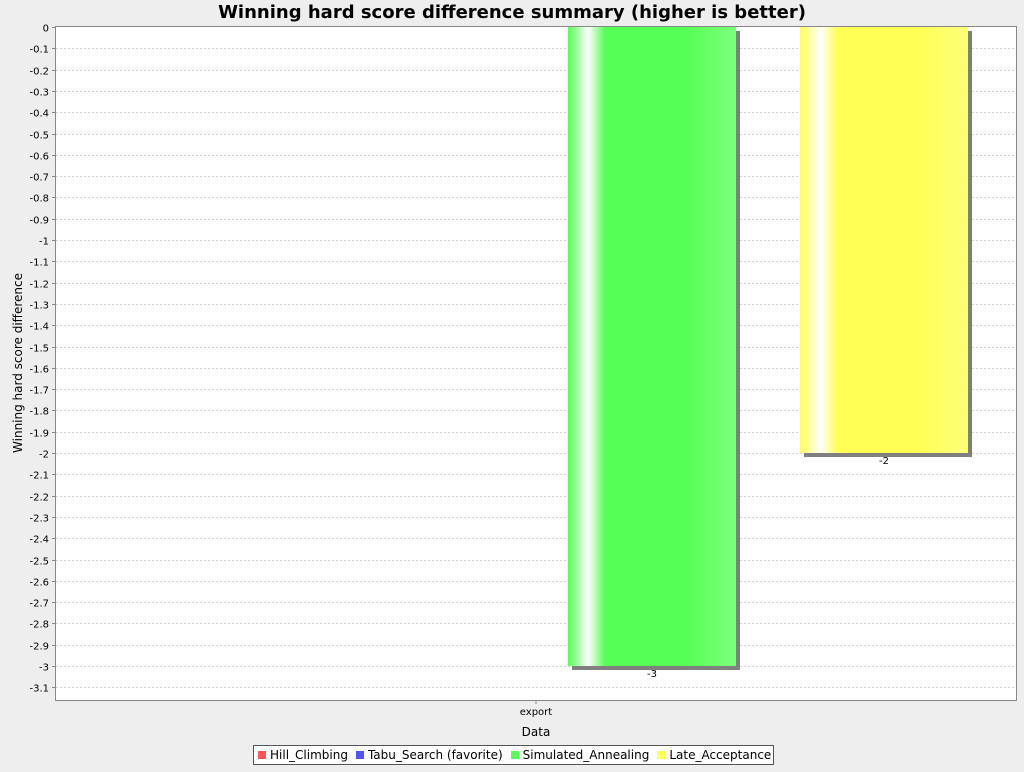 This screenshot has width=1024, height=772. What do you see at coordinates (768, 568) in the screenshot?
I see `bar-labels: -3 -2` at bounding box center [768, 568].